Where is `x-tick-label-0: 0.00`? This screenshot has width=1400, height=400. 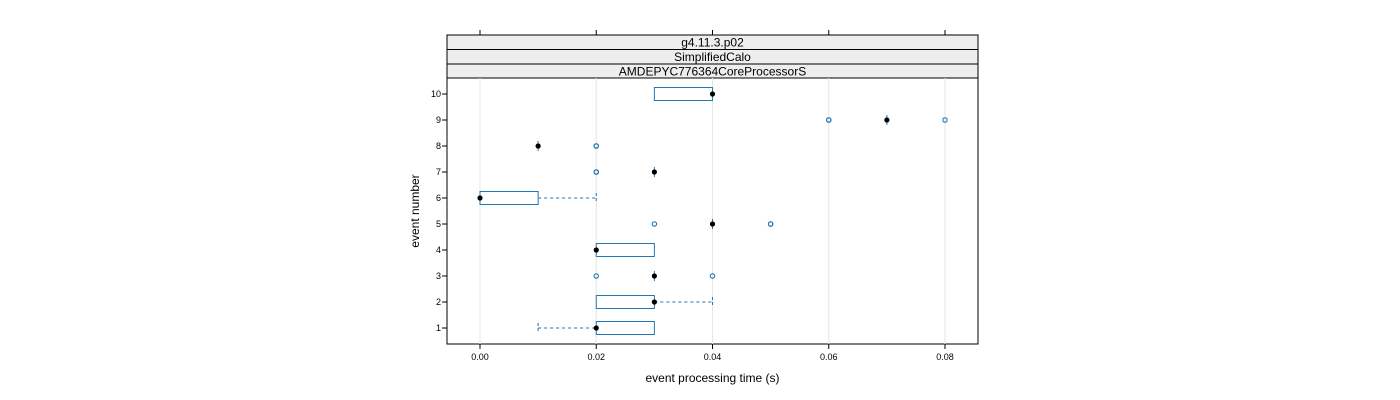
x-tick-label-0: 0.00 is located at coordinates (480, 357).